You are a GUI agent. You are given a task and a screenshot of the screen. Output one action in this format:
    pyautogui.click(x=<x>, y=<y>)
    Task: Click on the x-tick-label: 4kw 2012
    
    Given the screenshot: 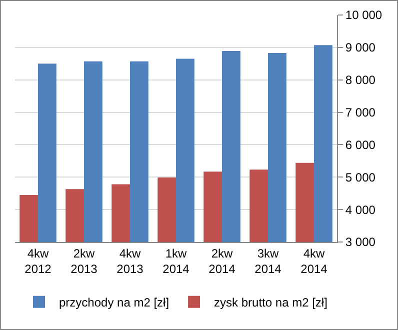 What is the action you would take?
    pyautogui.click(x=38, y=261)
    